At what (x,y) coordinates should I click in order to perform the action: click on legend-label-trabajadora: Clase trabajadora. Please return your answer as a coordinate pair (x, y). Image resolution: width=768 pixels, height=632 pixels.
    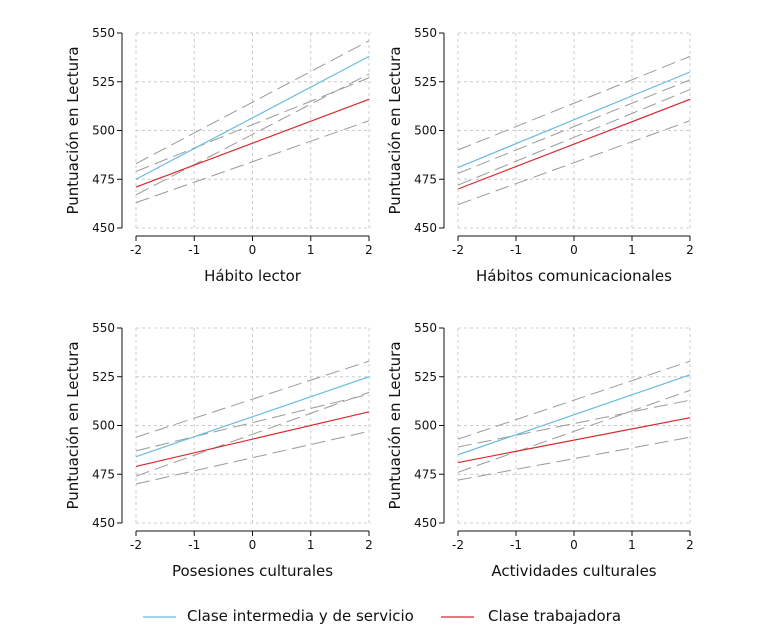
    Looking at the image, I should click on (554, 616).